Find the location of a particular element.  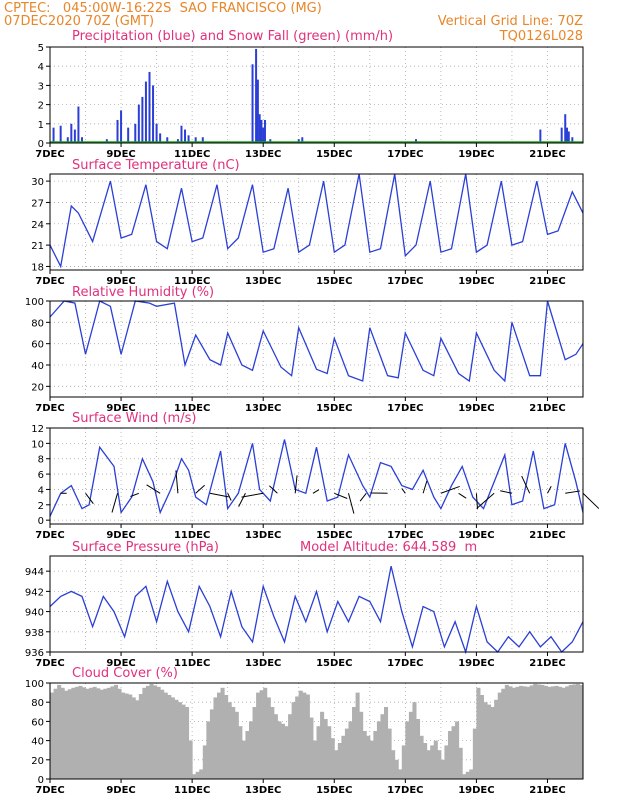

y-tick-label: 24 is located at coordinates (37, 225).